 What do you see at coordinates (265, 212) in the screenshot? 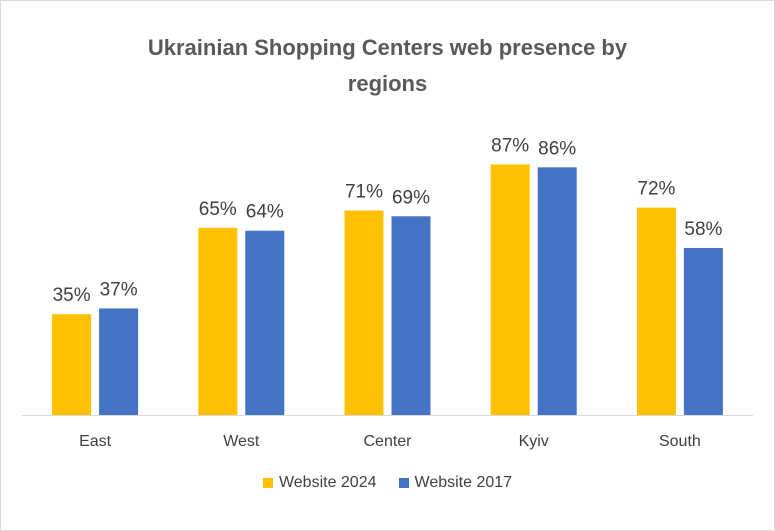
I see `data-label-west-website-2017: 64%` at bounding box center [265, 212].